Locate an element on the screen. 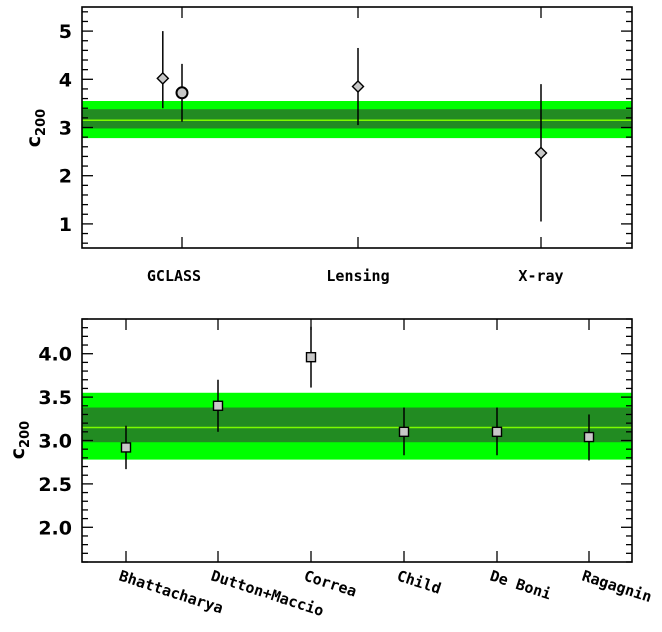  panel2-category-label: De Boni is located at coordinates (521, 585).